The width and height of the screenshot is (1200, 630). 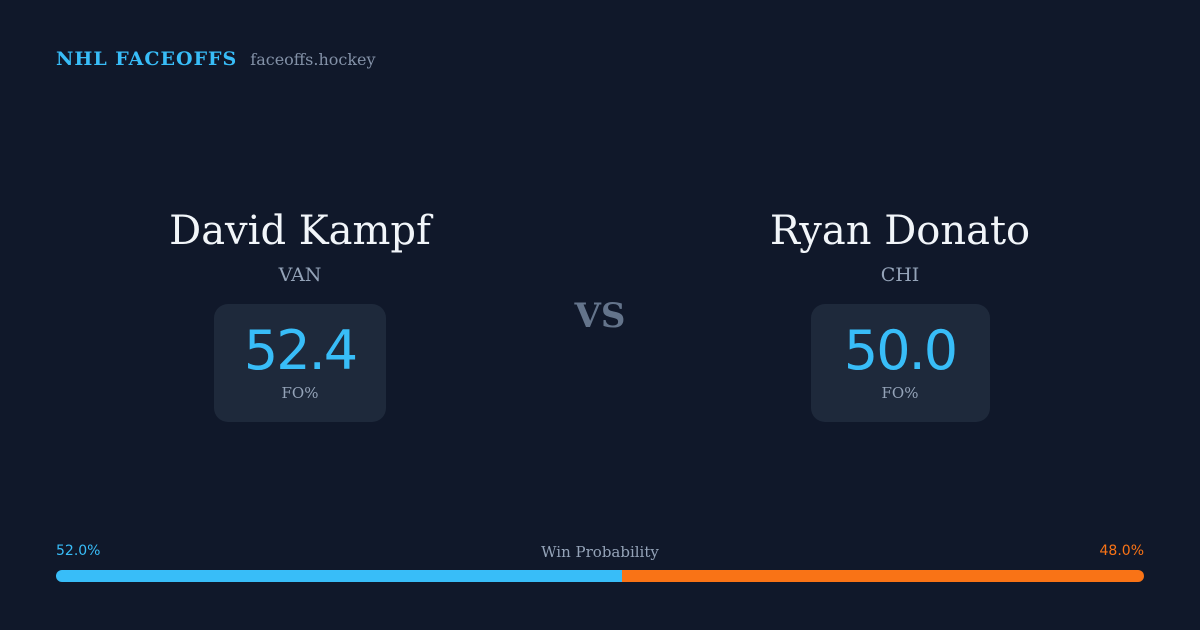 I want to click on win-probability-bar, so click(x=600, y=576).